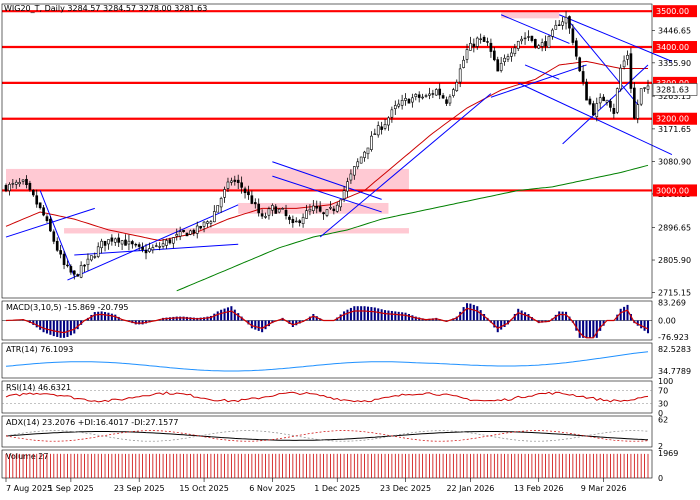 This screenshot has height=500, width=700. Describe the element at coordinates (67, 307) in the screenshot. I see `panel-label-macd: MACD(3,10,5) -15.869 -20.795` at that location.